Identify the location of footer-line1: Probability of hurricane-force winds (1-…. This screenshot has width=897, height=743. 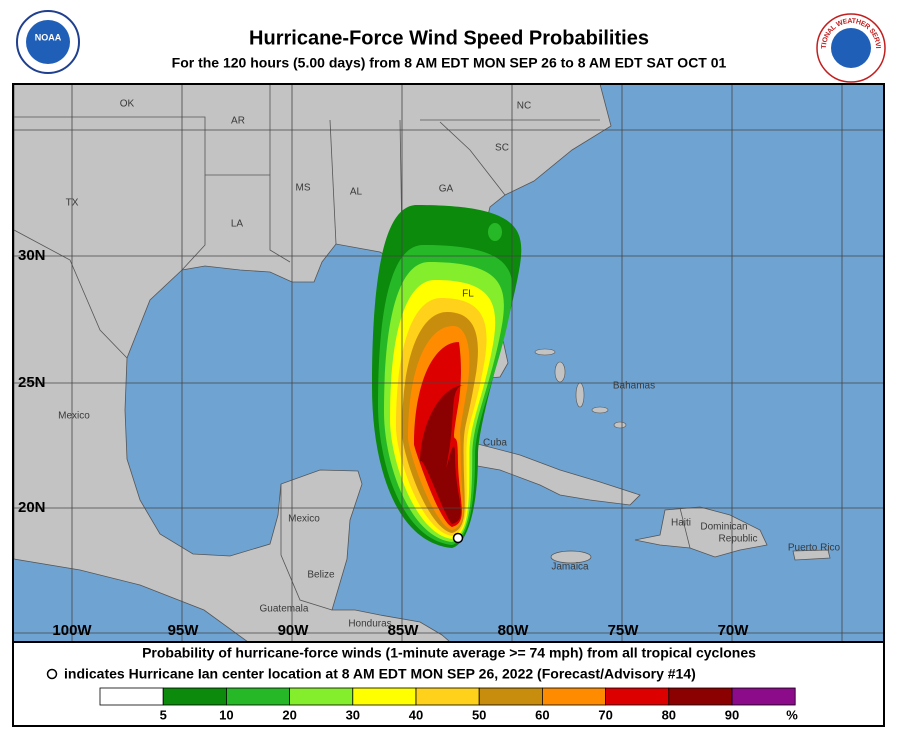
(449, 653).